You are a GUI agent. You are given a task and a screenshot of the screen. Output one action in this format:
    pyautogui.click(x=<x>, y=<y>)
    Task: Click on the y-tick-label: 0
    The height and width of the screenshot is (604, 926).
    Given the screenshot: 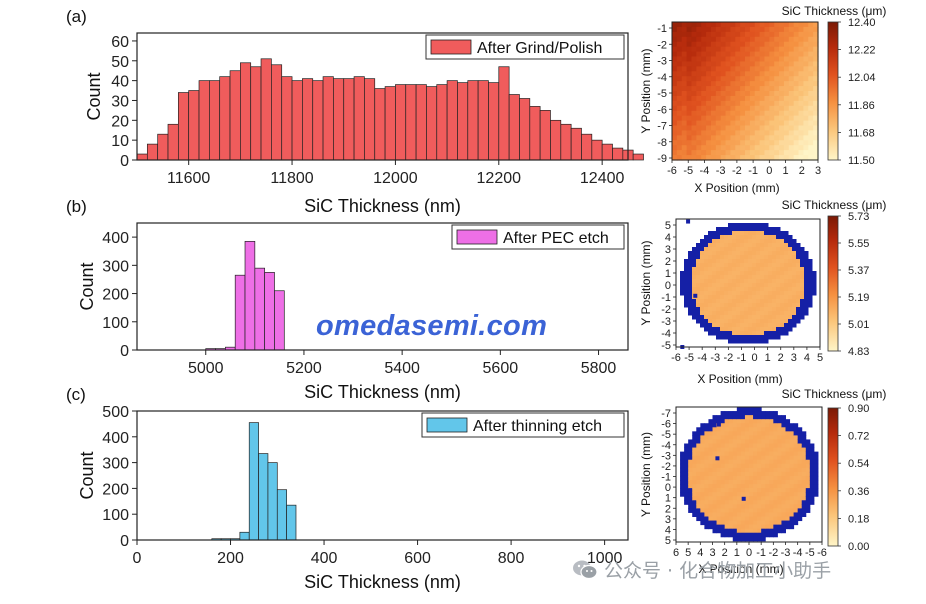 What is the action you would take?
    pyautogui.click(x=124, y=161)
    